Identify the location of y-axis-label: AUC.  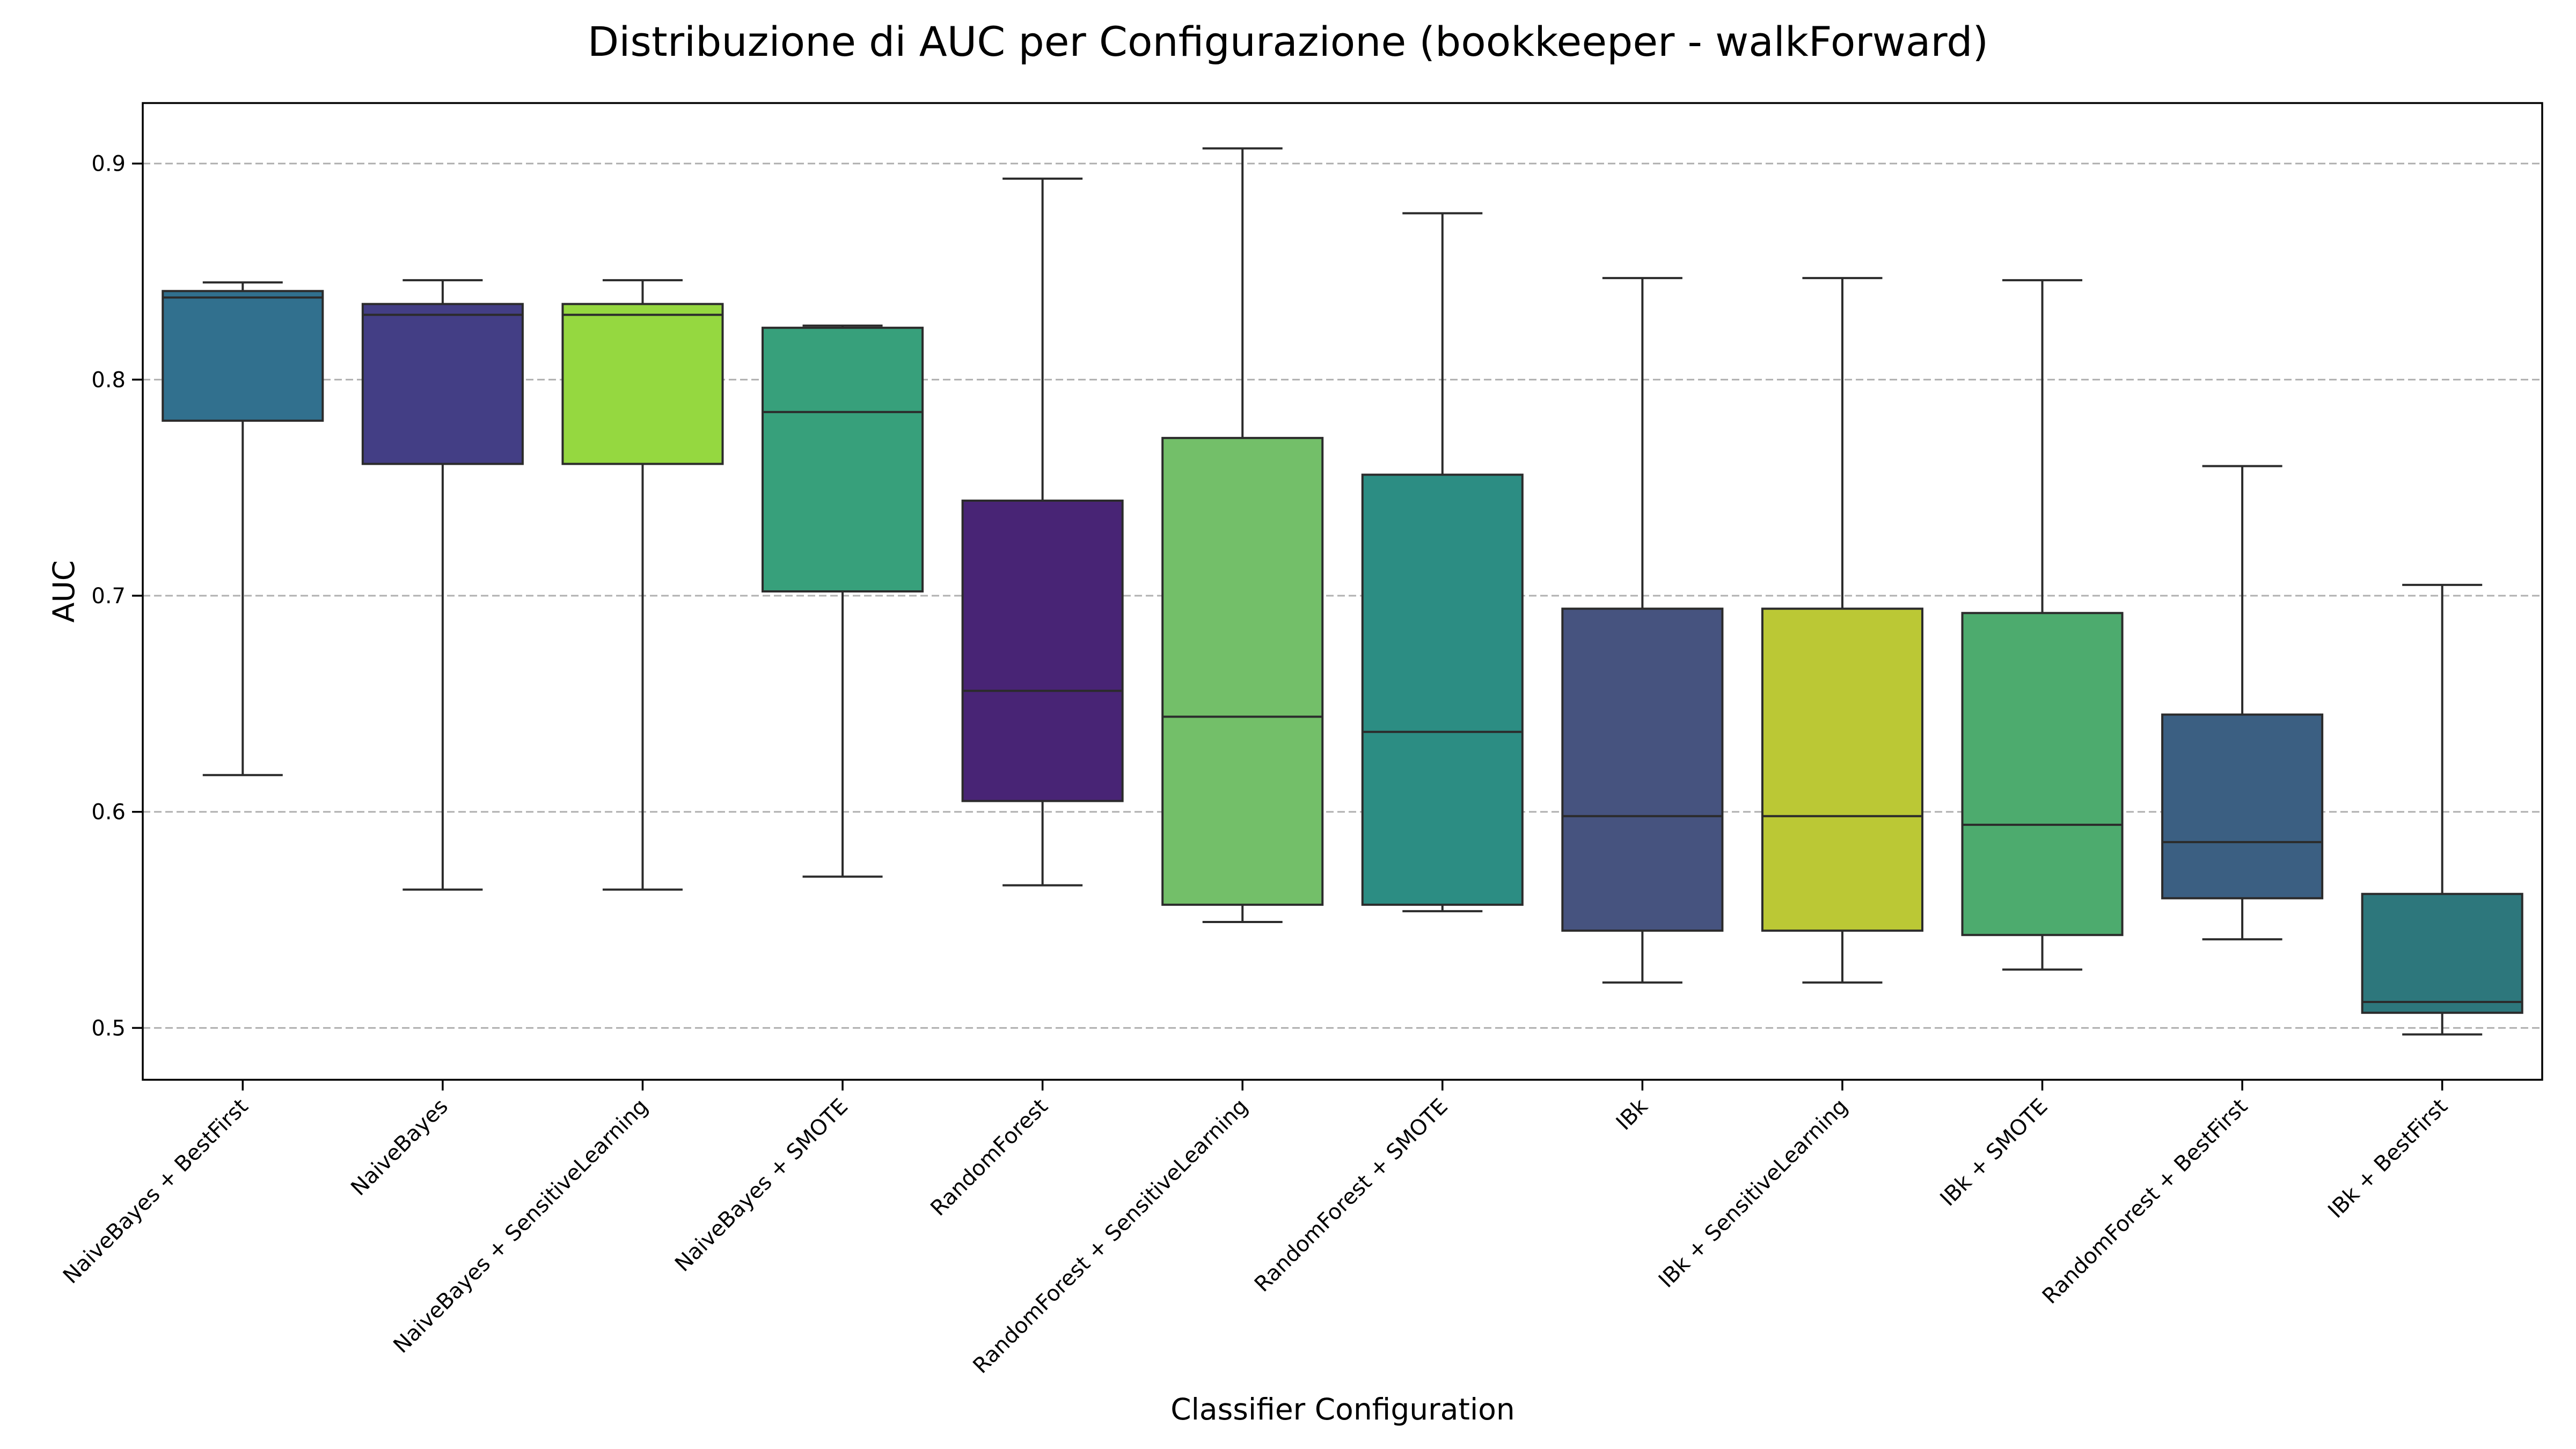
(64, 591).